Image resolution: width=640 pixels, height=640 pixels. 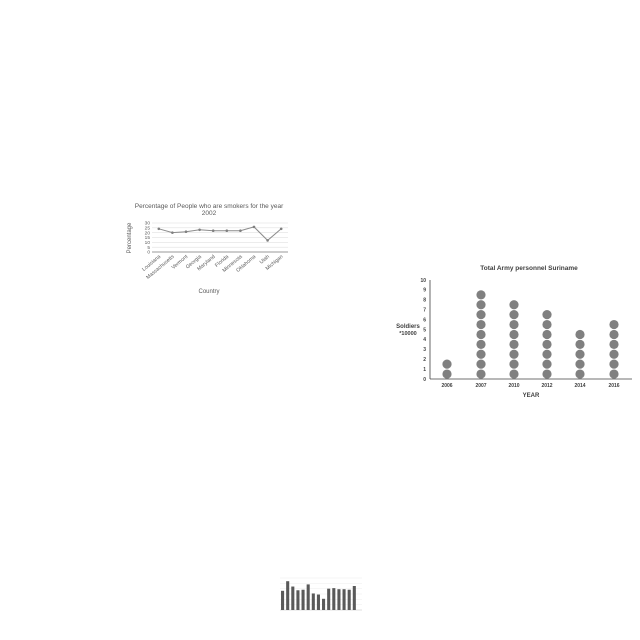 What do you see at coordinates (265, 260) in the screenshot?
I see `line-chart-x-tick-label: Utah` at bounding box center [265, 260].